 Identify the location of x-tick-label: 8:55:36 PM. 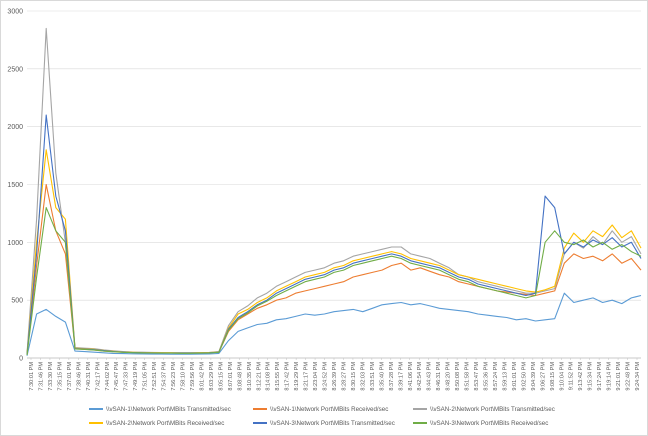
(487, 376).